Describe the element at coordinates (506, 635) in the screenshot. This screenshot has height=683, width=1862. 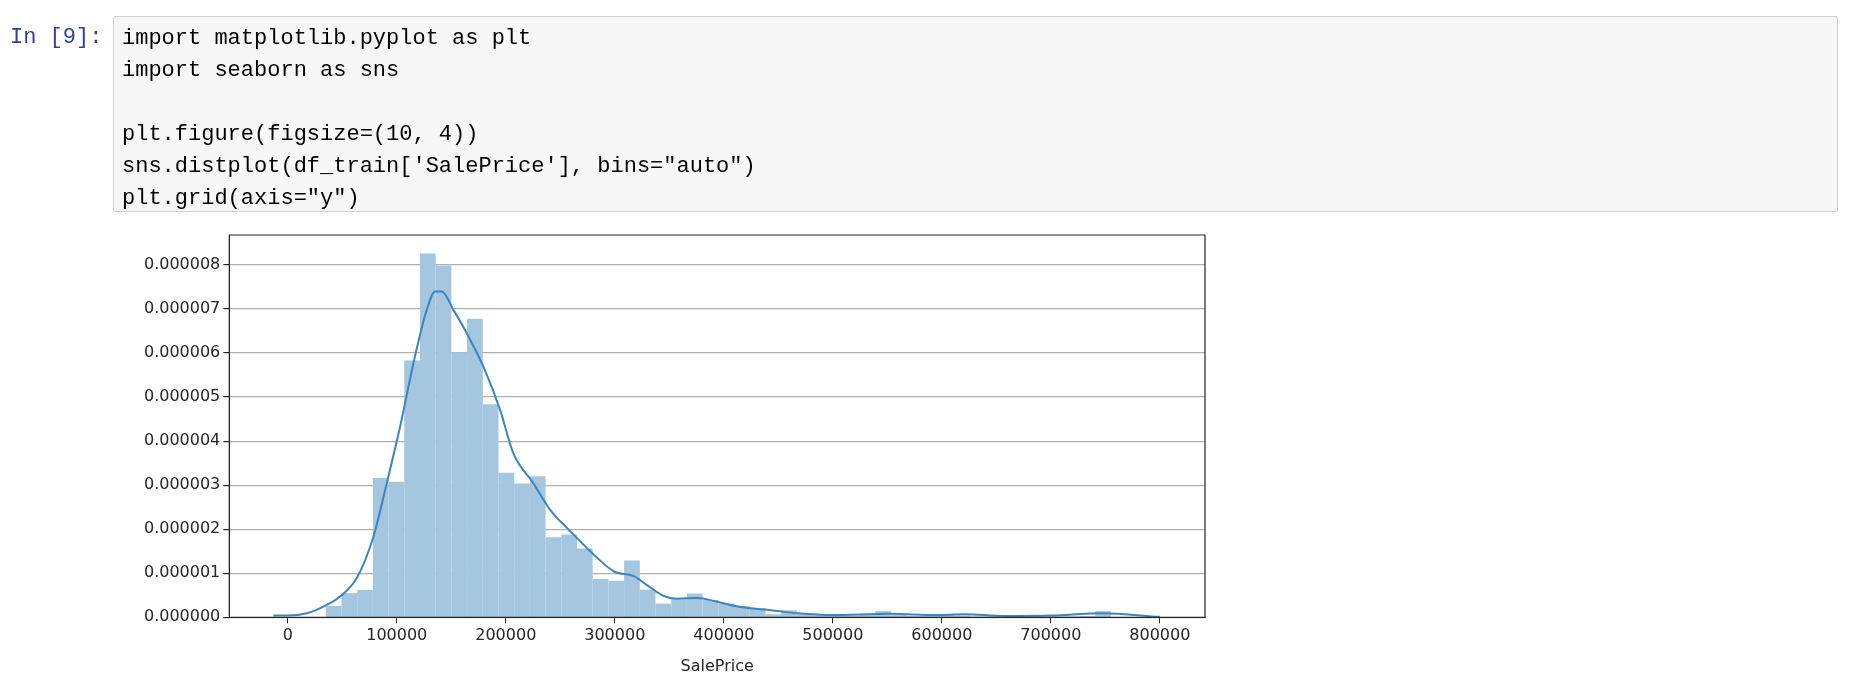
I see `x-tick-label: 200000` at that location.